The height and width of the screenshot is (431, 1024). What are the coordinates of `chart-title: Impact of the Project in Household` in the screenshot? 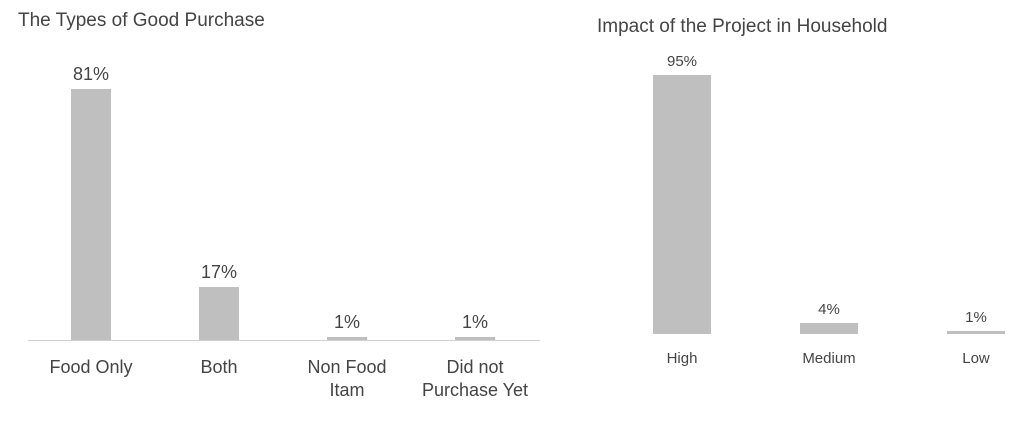 It's located at (742, 26).